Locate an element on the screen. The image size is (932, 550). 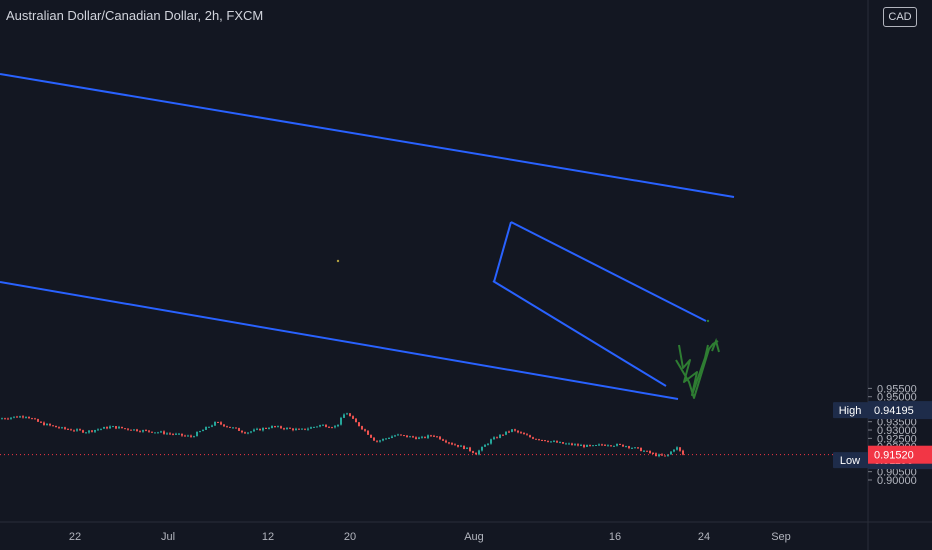
last-price-tag-value-box is located at coordinates (900, 454).